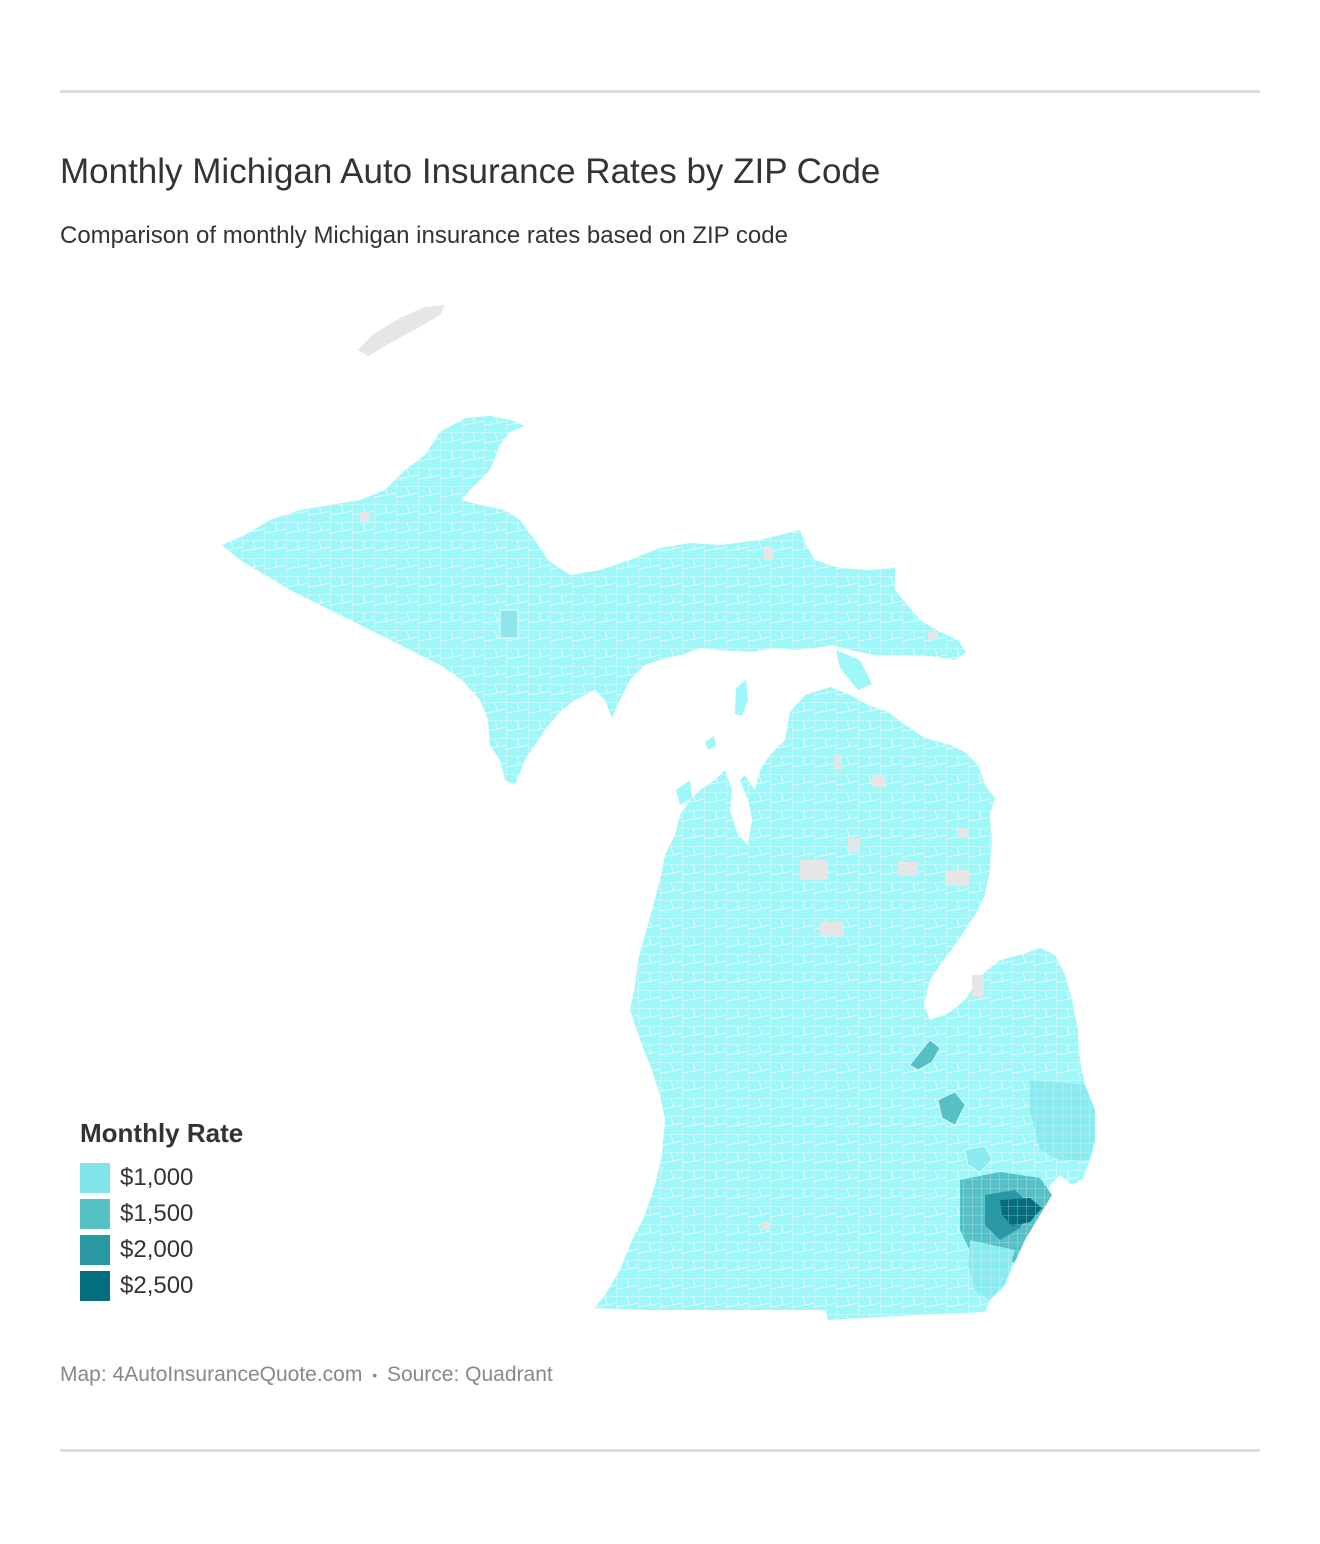 The height and width of the screenshot is (1544, 1320). What do you see at coordinates (594, 600) in the screenshot?
I see `upper-peninsula-region` at bounding box center [594, 600].